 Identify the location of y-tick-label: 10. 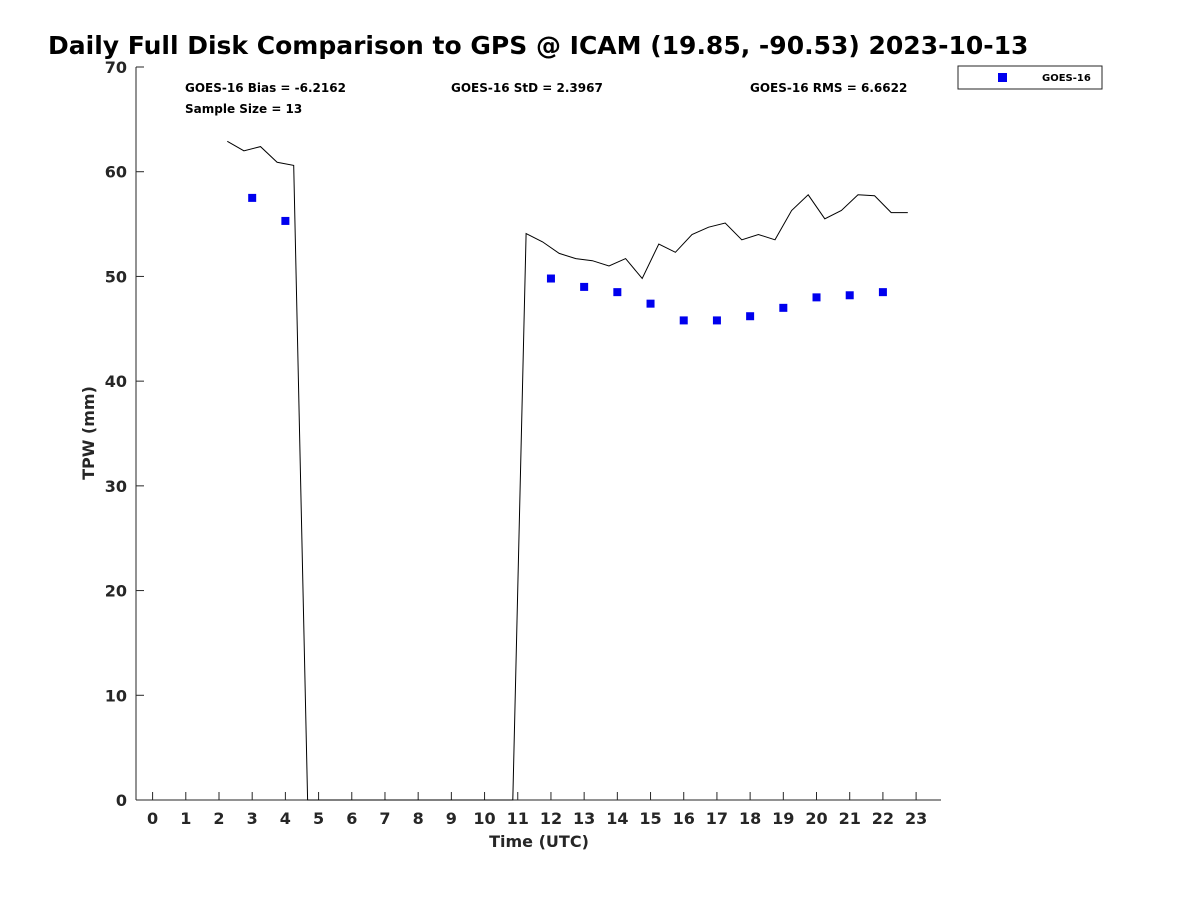
(116, 695).